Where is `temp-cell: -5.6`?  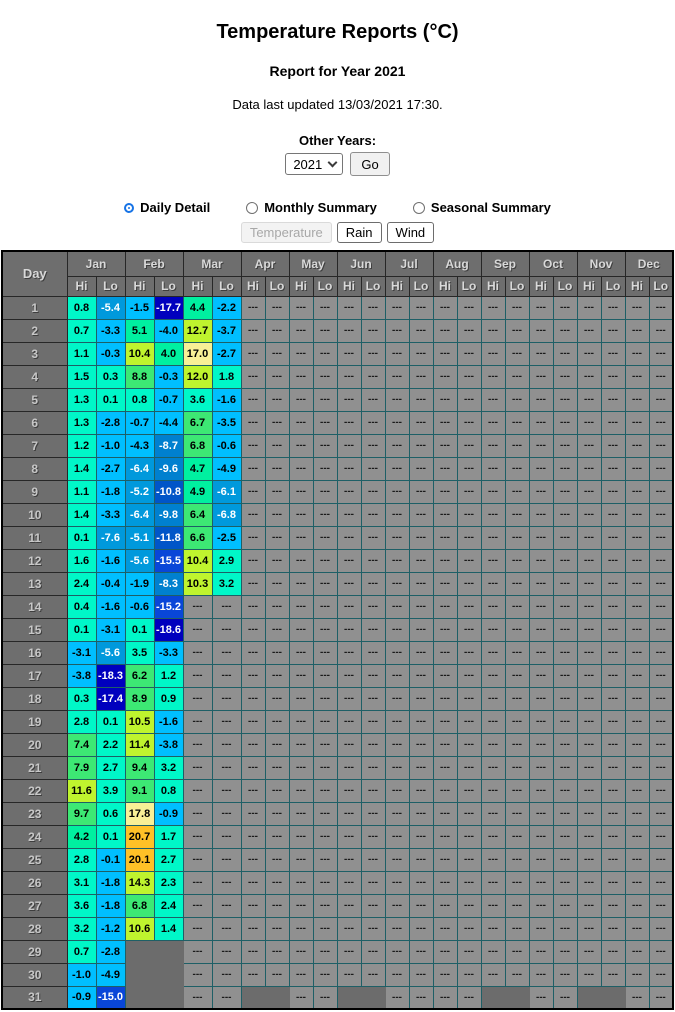
temp-cell: -5.6 is located at coordinates (110, 652).